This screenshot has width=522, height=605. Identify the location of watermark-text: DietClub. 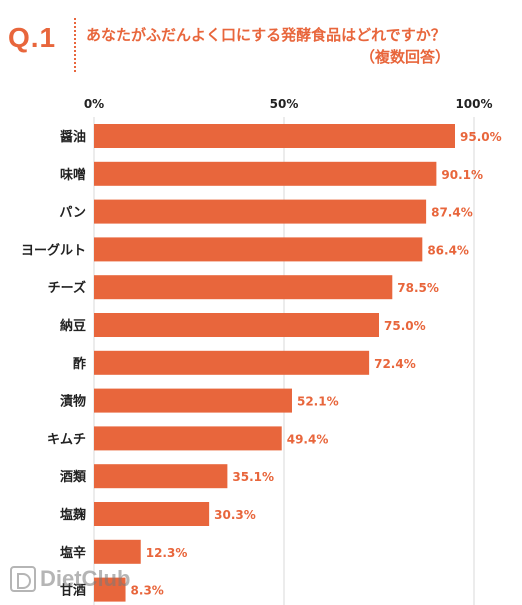
(85, 578).